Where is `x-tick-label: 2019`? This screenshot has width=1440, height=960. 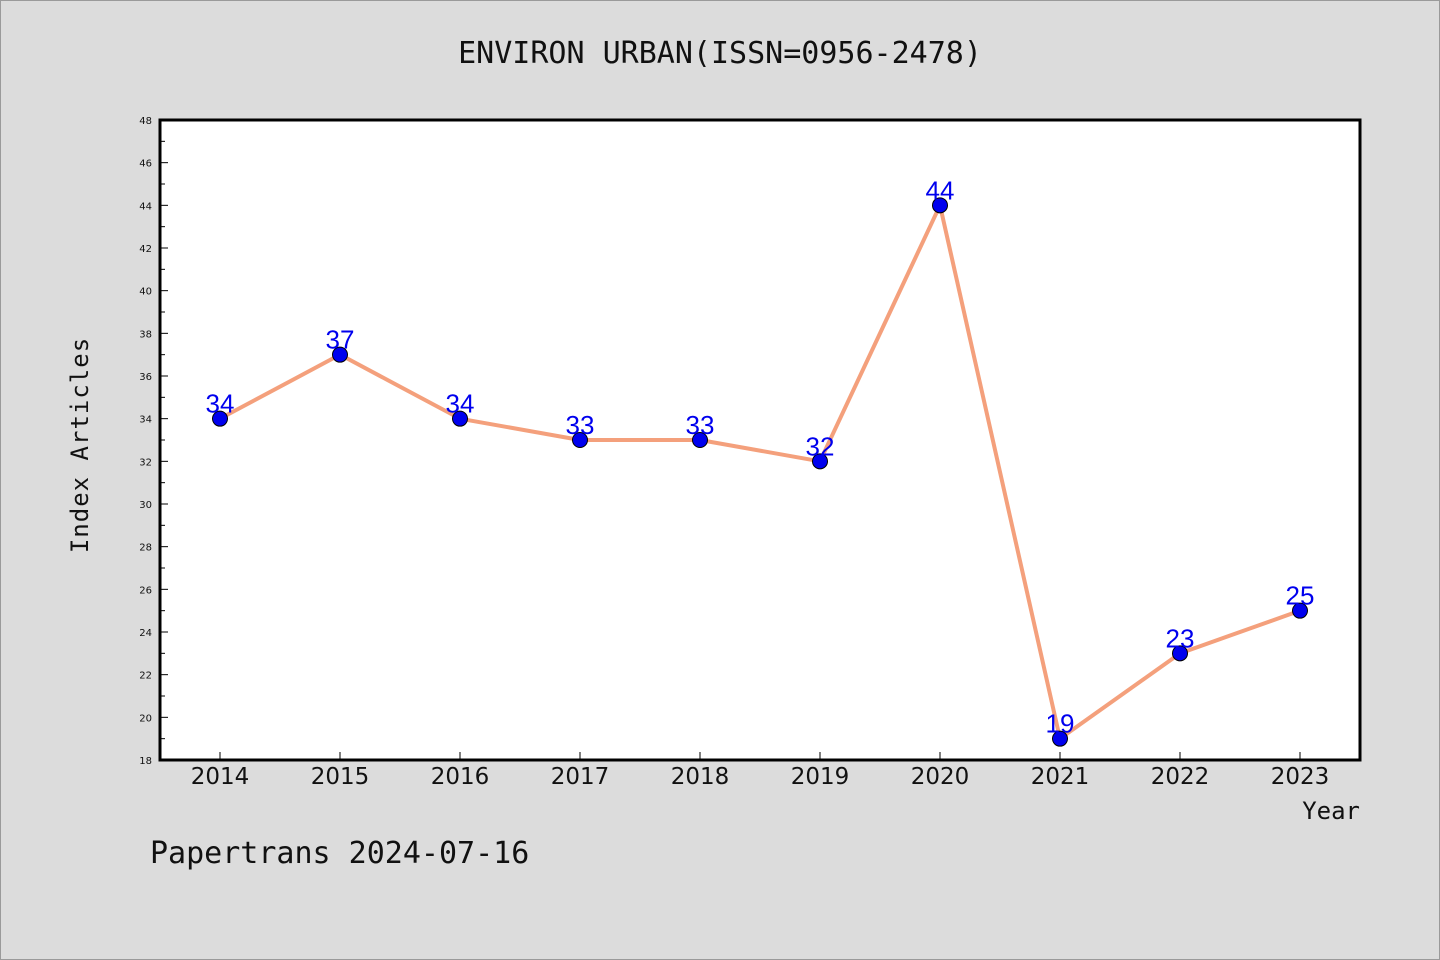
x-tick-label: 2019 is located at coordinates (820, 777).